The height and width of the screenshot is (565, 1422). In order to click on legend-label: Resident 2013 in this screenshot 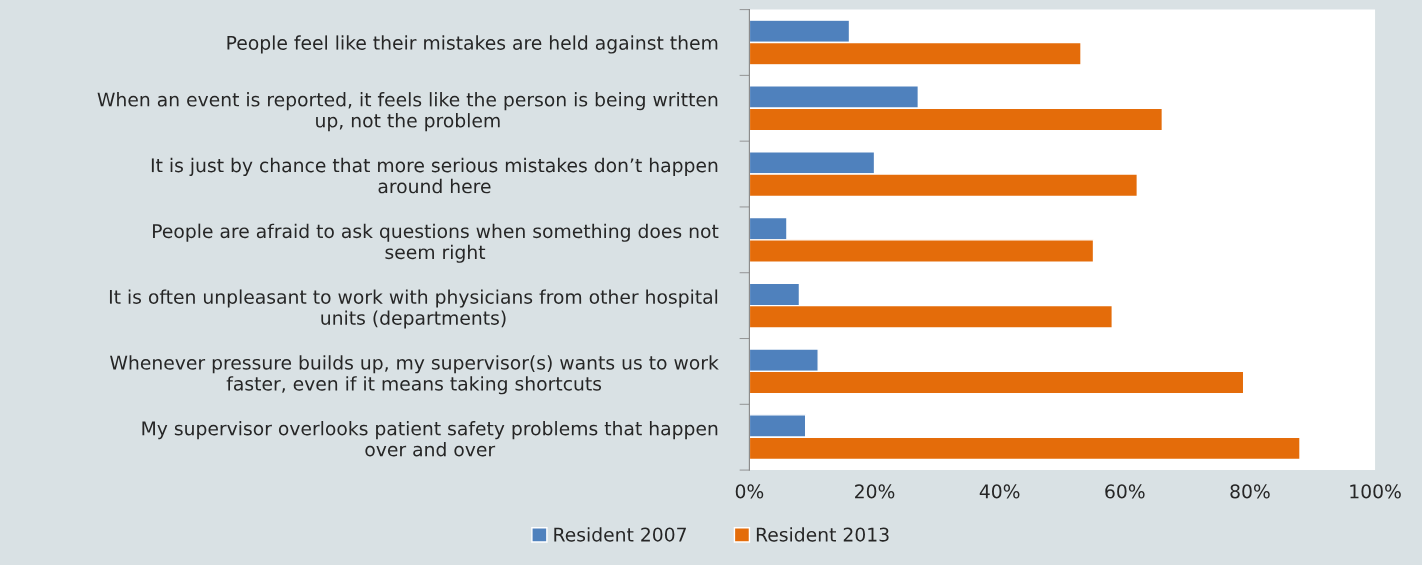, I will do `click(822, 534)`.